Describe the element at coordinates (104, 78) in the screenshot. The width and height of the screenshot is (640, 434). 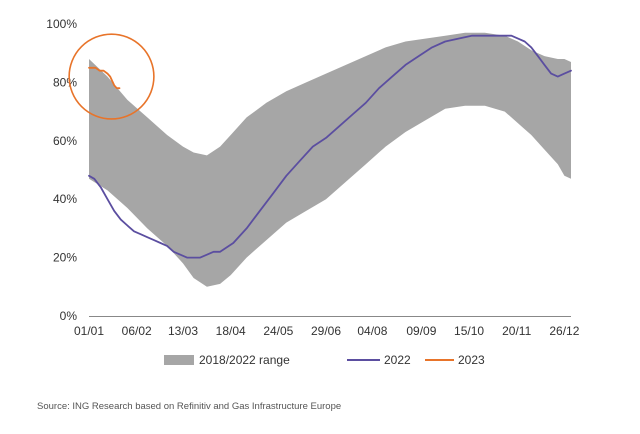
I see `series-line-2023` at that location.